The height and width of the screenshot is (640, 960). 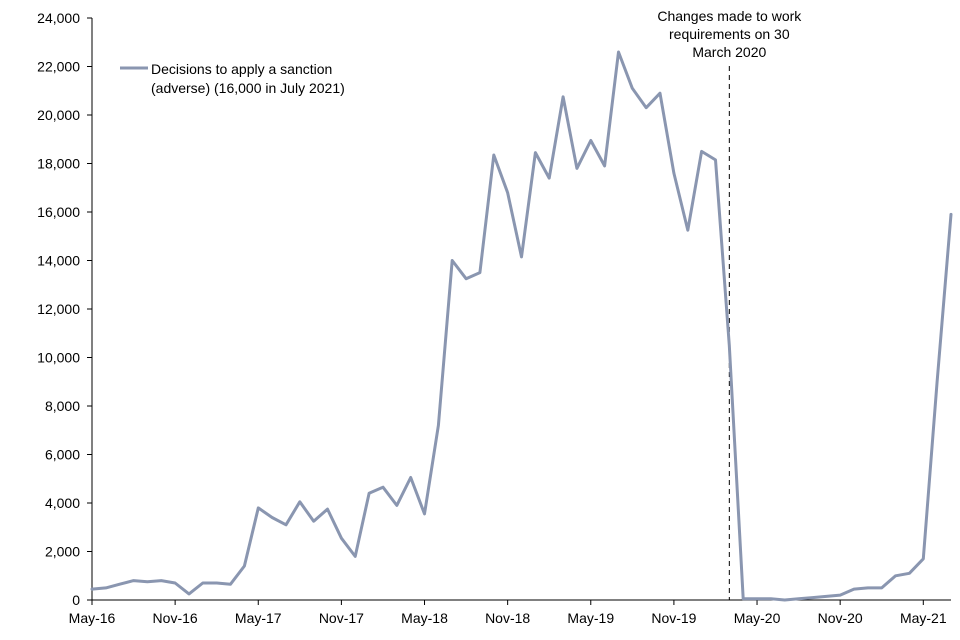 What do you see at coordinates (58, 309) in the screenshot?
I see `y-tick-label: 12,000` at bounding box center [58, 309].